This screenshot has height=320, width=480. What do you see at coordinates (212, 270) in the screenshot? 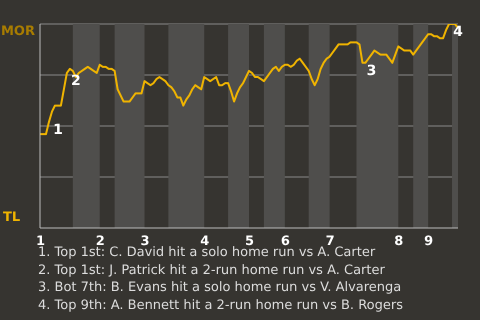
I see `text: 2. Top 1st: J. Patrick hit a 2-run home run vs A. Carter` at bounding box center [212, 270].